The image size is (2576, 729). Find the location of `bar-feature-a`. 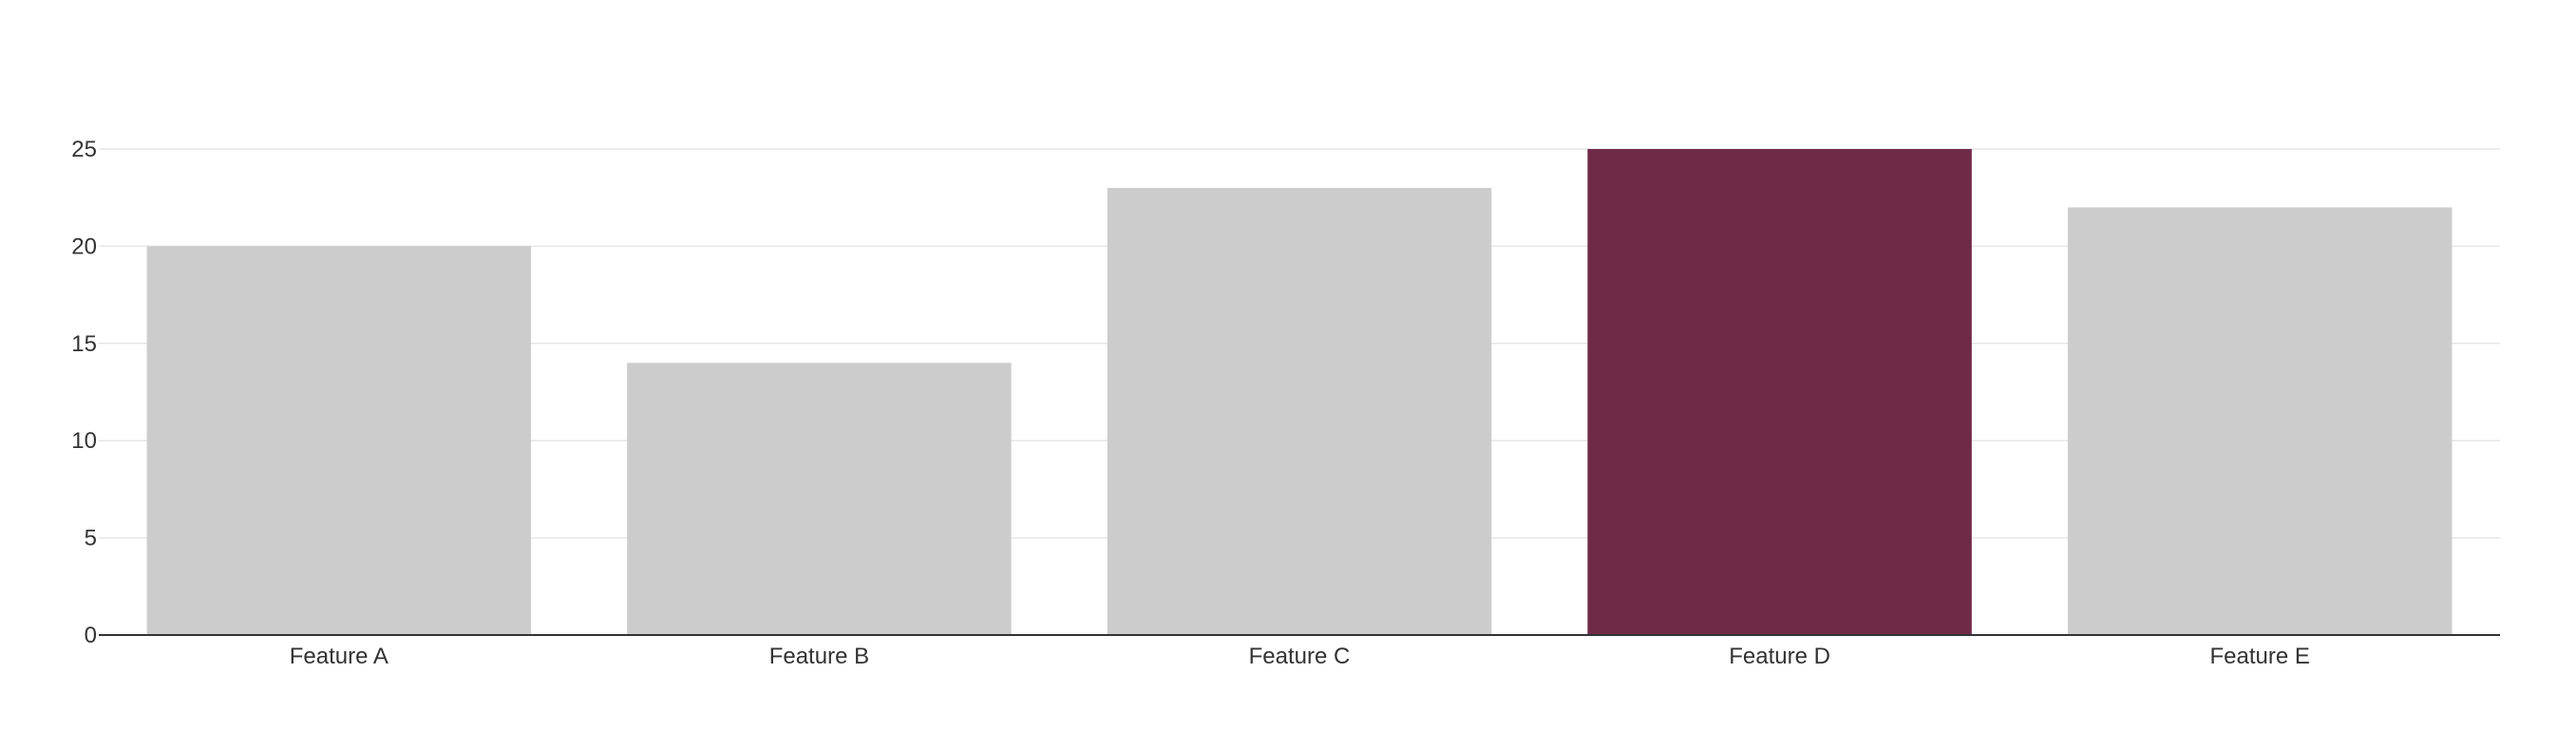

bar-feature-a is located at coordinates (339, 441).